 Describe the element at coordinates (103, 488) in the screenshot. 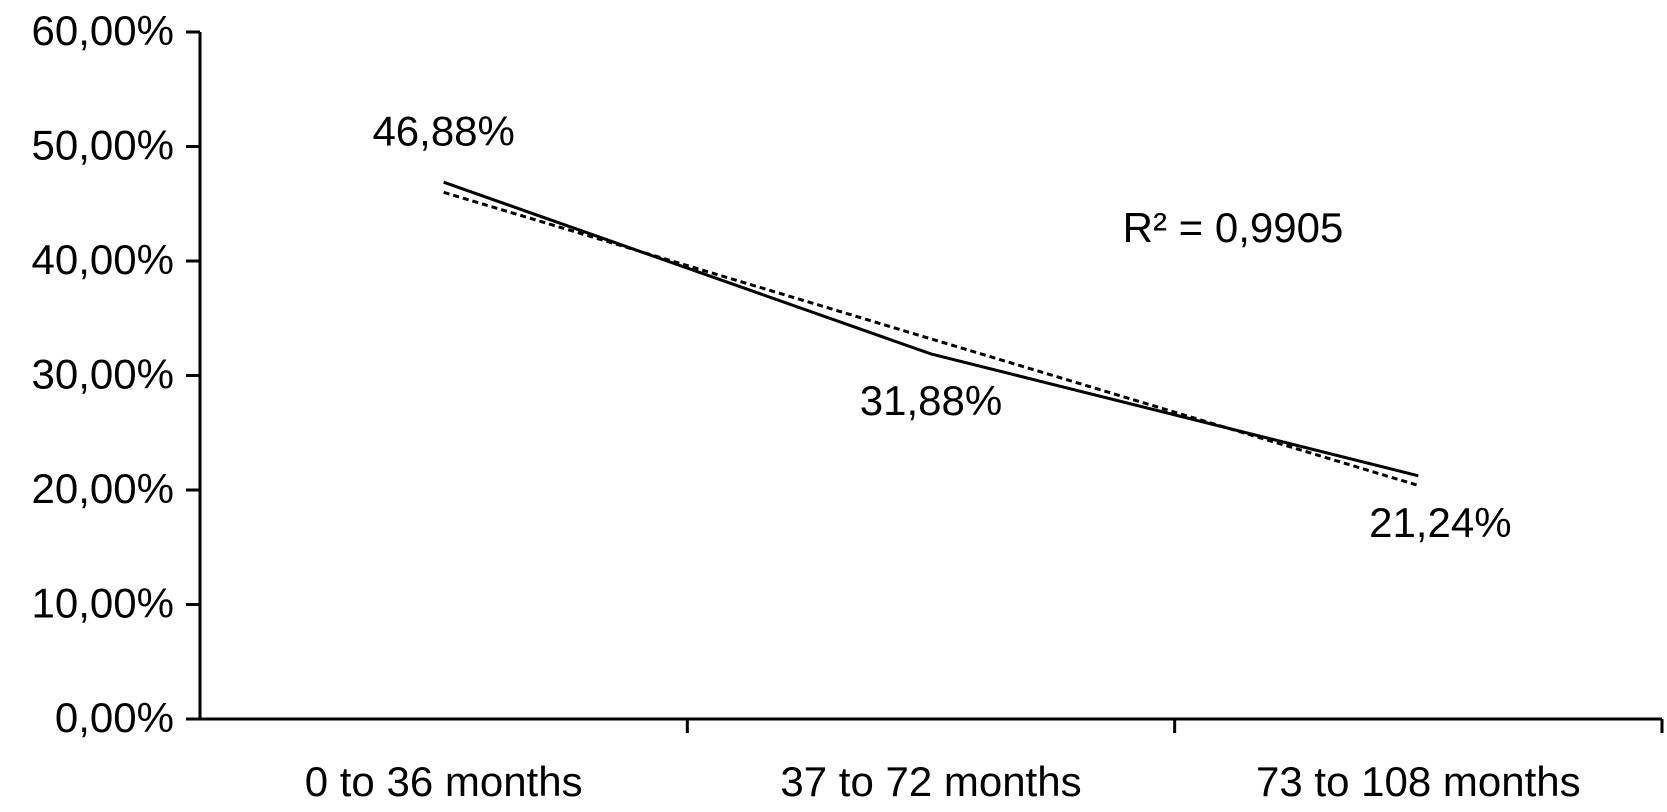

I see `y-tick-label: 20,00%` at that location.